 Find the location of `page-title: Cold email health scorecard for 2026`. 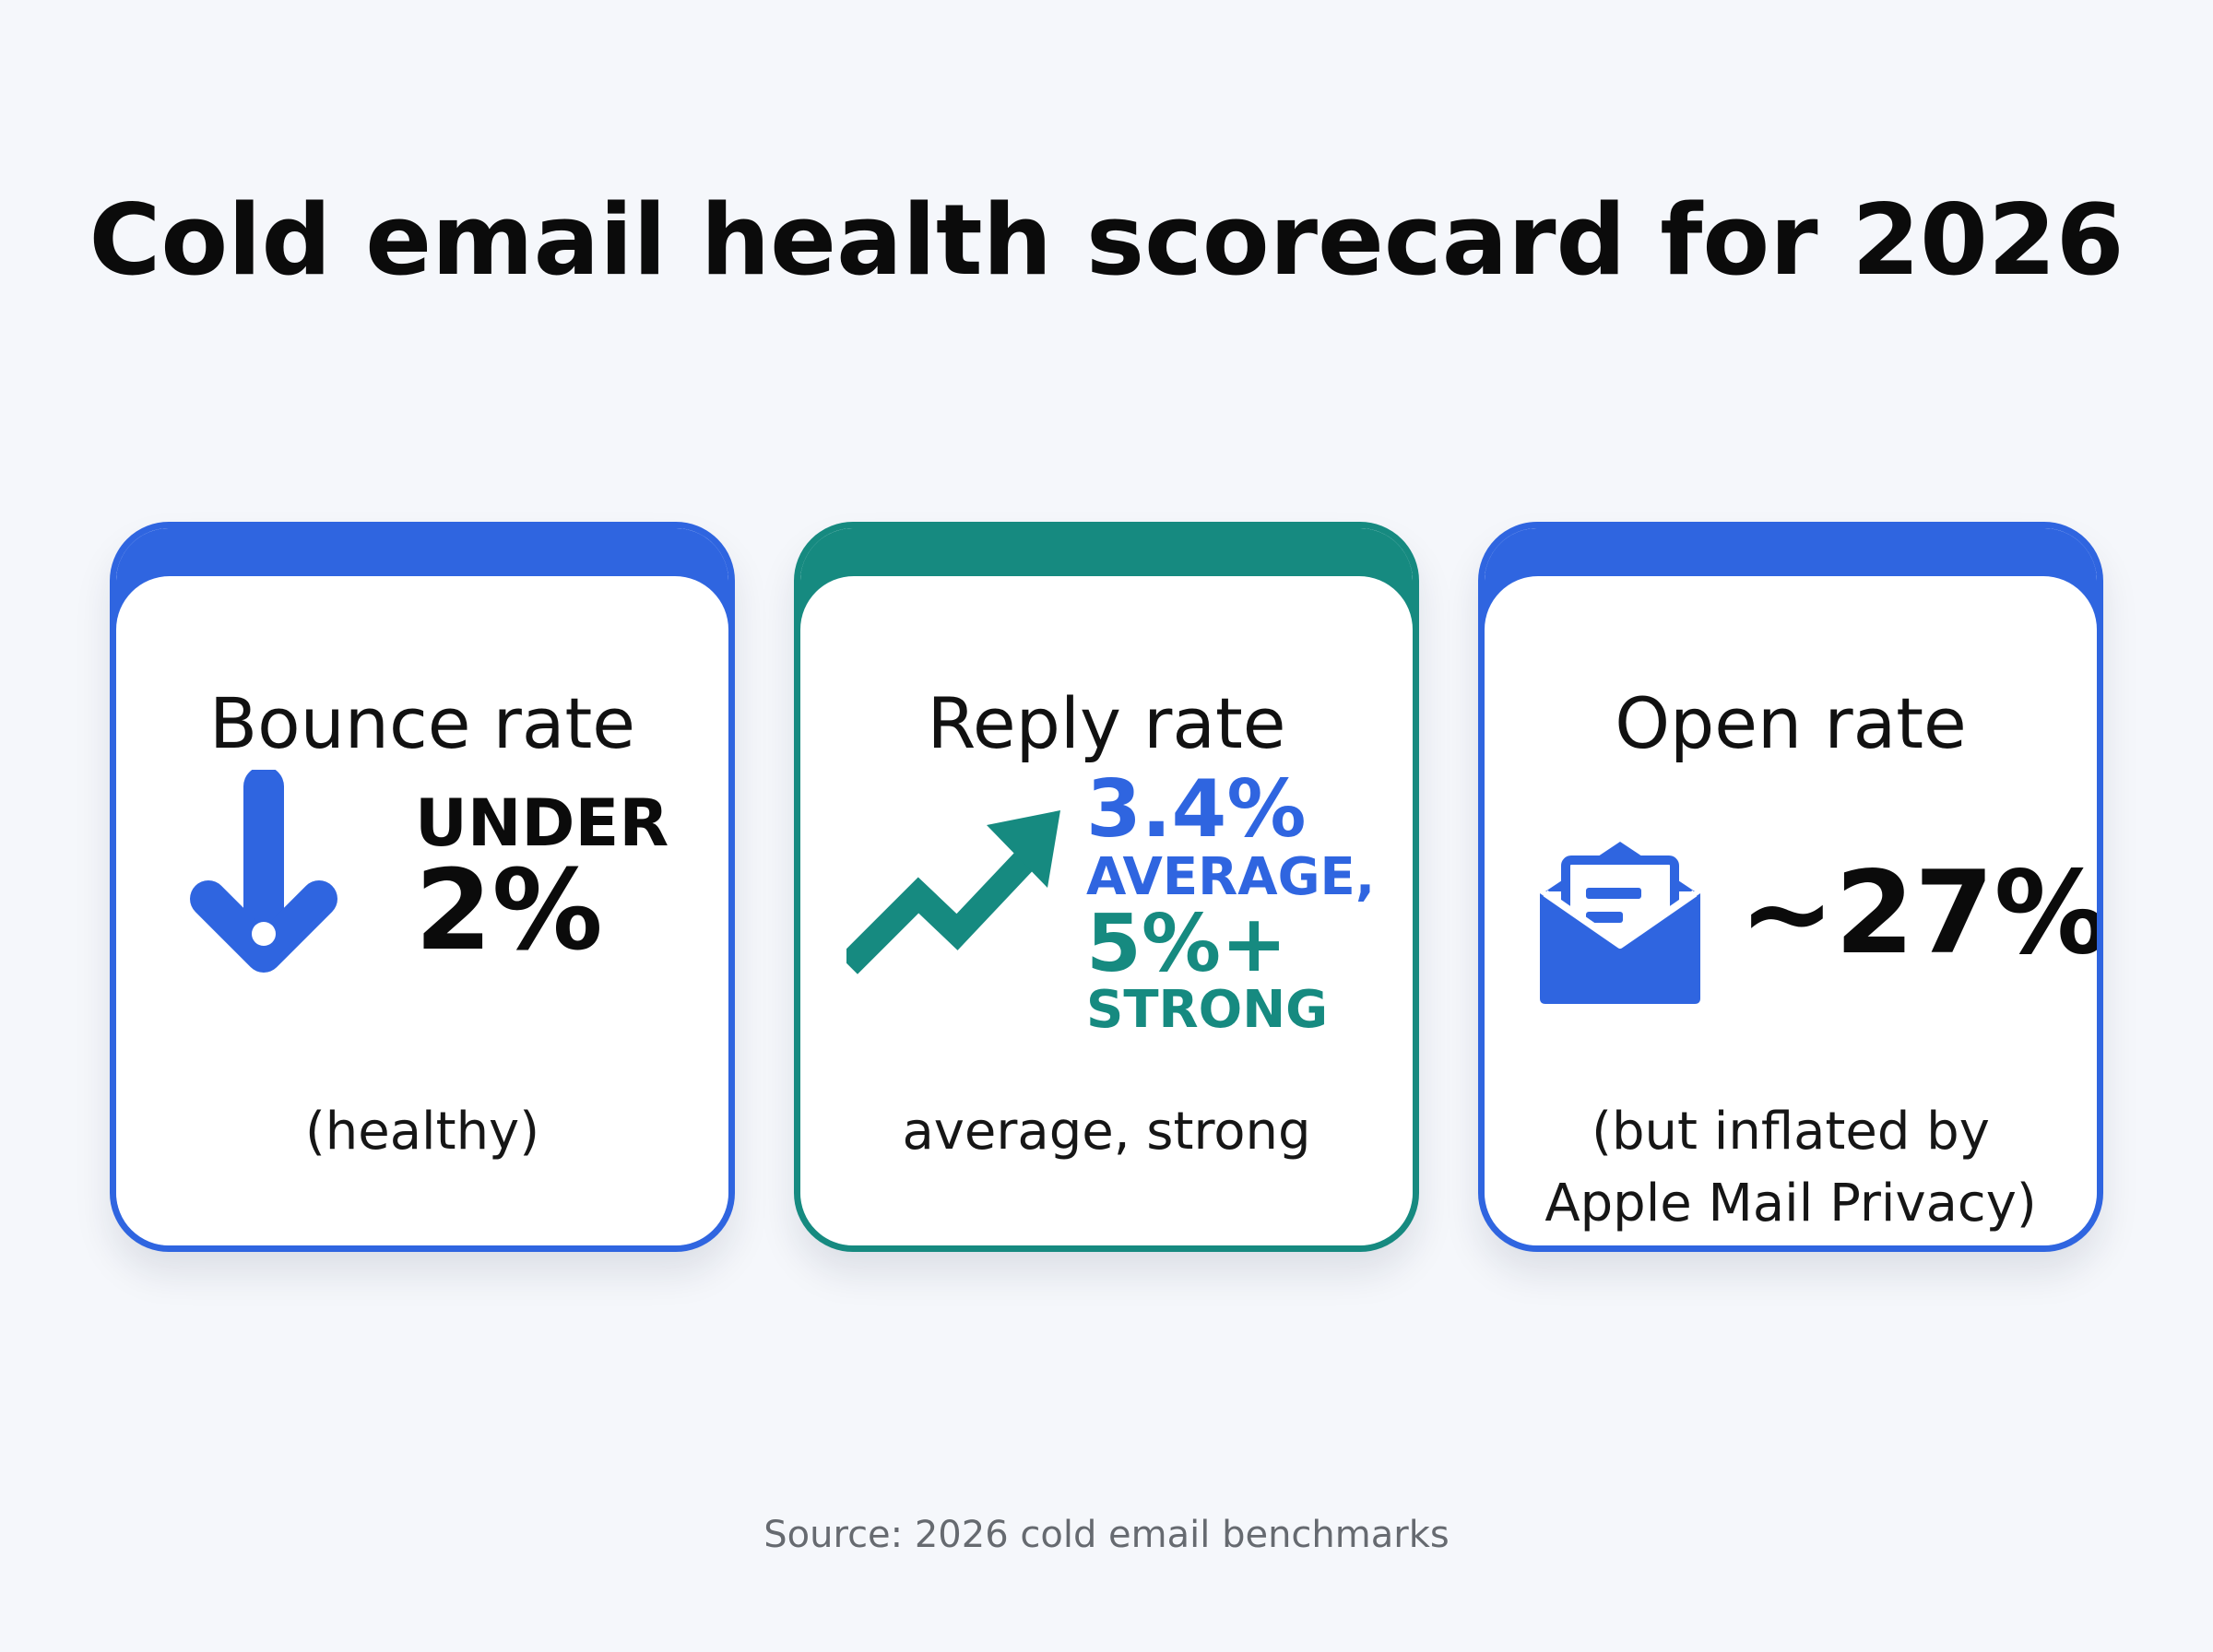

page-title: Cold email health scorecard for 2026 is located at coordinates (1106, 240).